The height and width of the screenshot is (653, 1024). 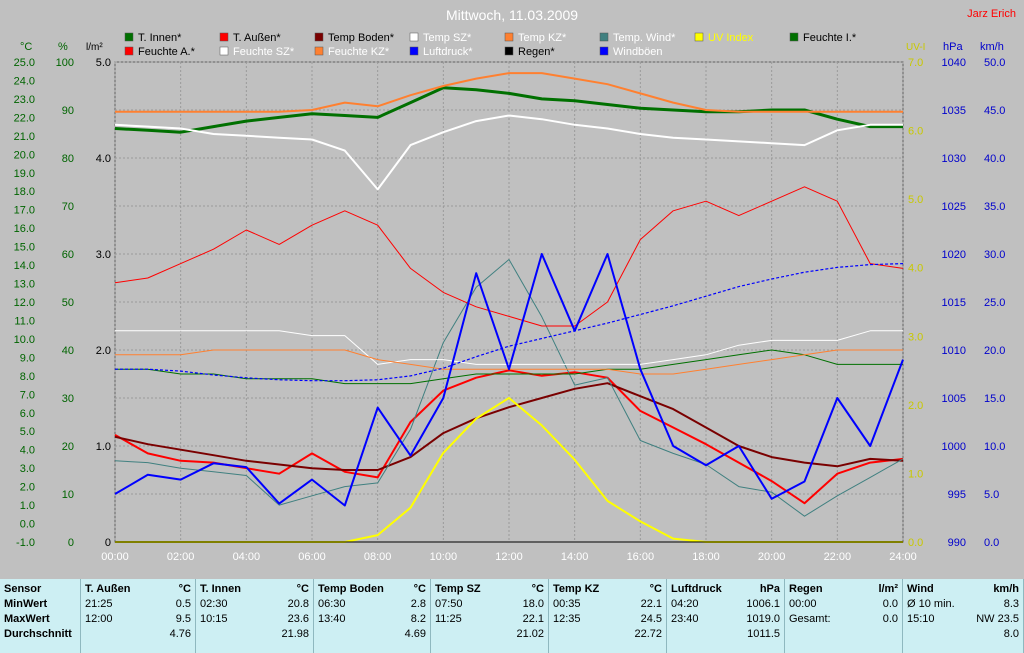 I want to click on stat-block: T. Innen °C 02:30 20.8 10:15 23.6 21.98, so click(x=255, y=616).